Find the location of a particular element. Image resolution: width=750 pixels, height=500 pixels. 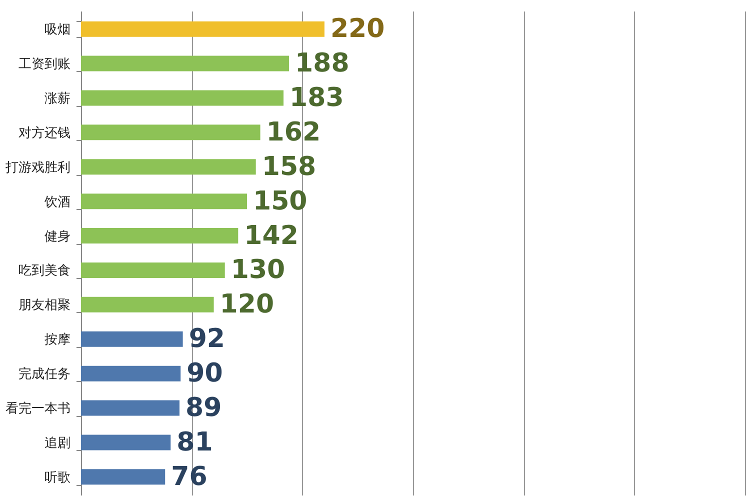

y-tick-label: 按摩 is located at coordinates (57, 340).